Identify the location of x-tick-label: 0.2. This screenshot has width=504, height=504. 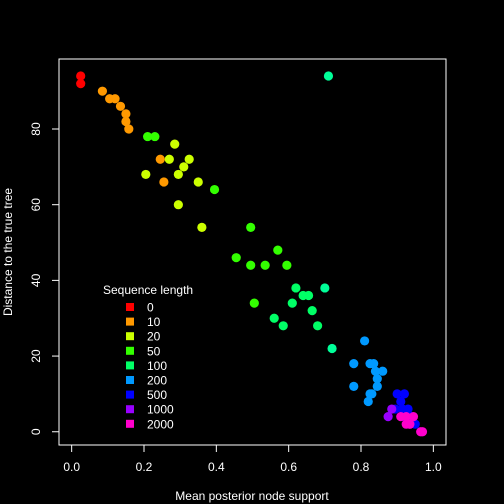
(144, 467).